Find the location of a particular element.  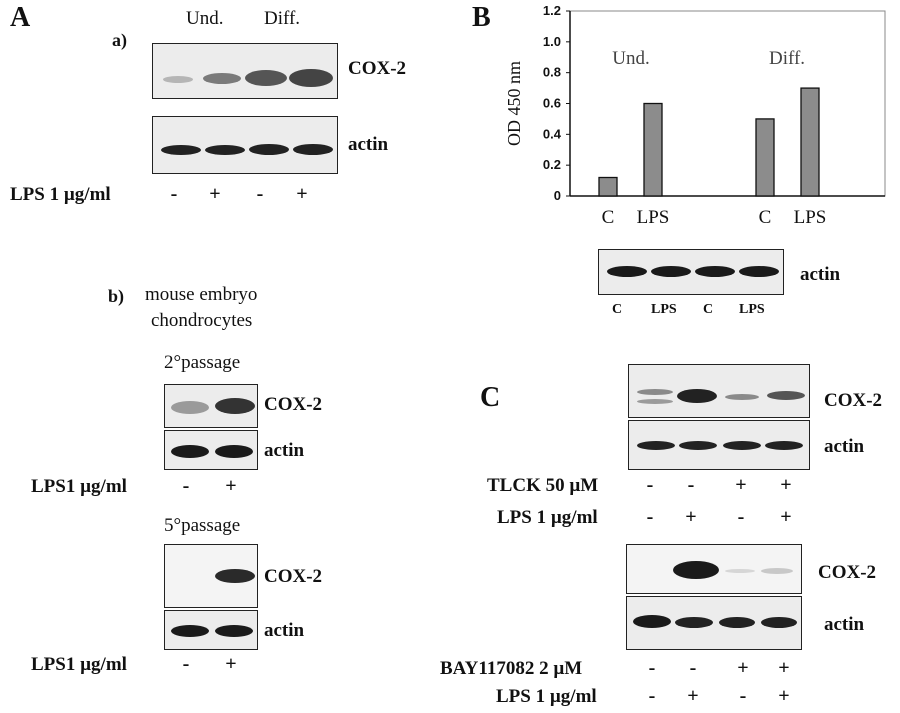

blot-b2-cox2-label: COX-2 is located at coordinates (293, 404).